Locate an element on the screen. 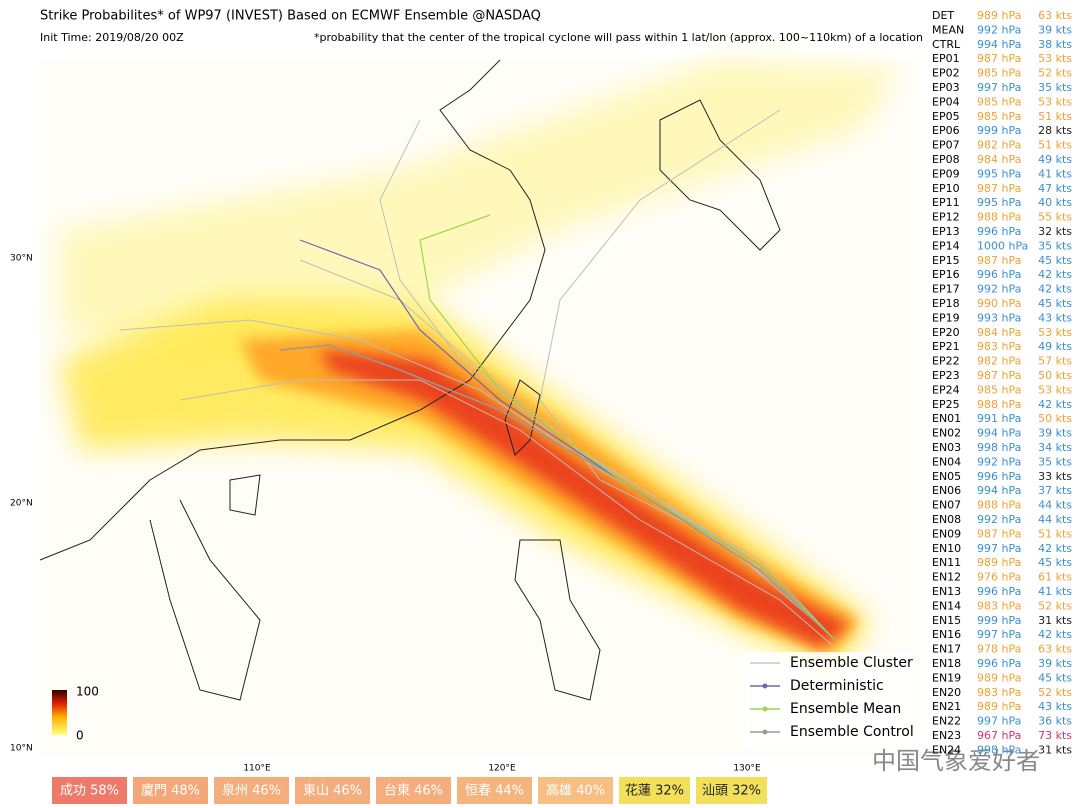 This screenshot has width=1080, height=808. member-name: EN13 is located at coordinates (946, 591).